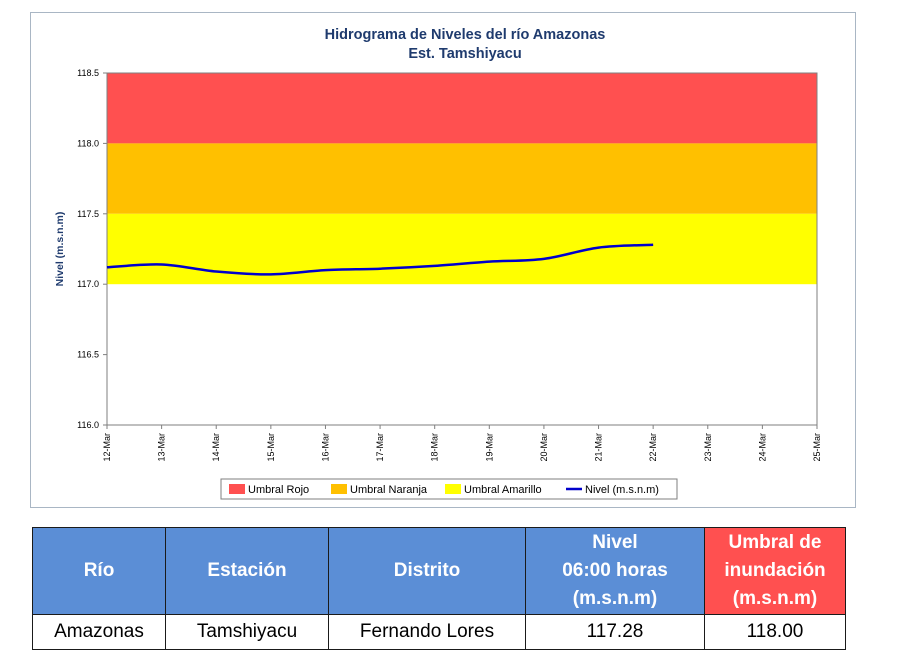  Describe the element at coordinates (216, 447) in the screenshot. I see `x-tick-label: 14-Mar` at that location.